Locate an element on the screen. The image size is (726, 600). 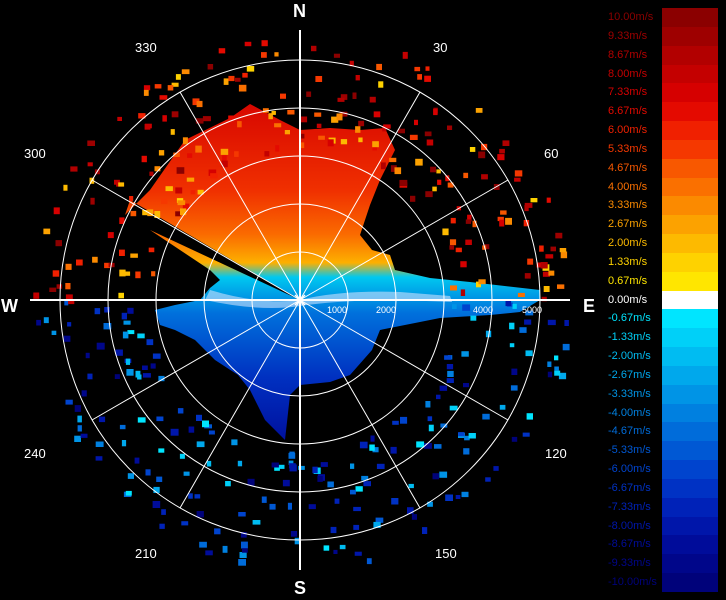
colorbar-label: -2.67m/s is located at coordinates (629, 374).